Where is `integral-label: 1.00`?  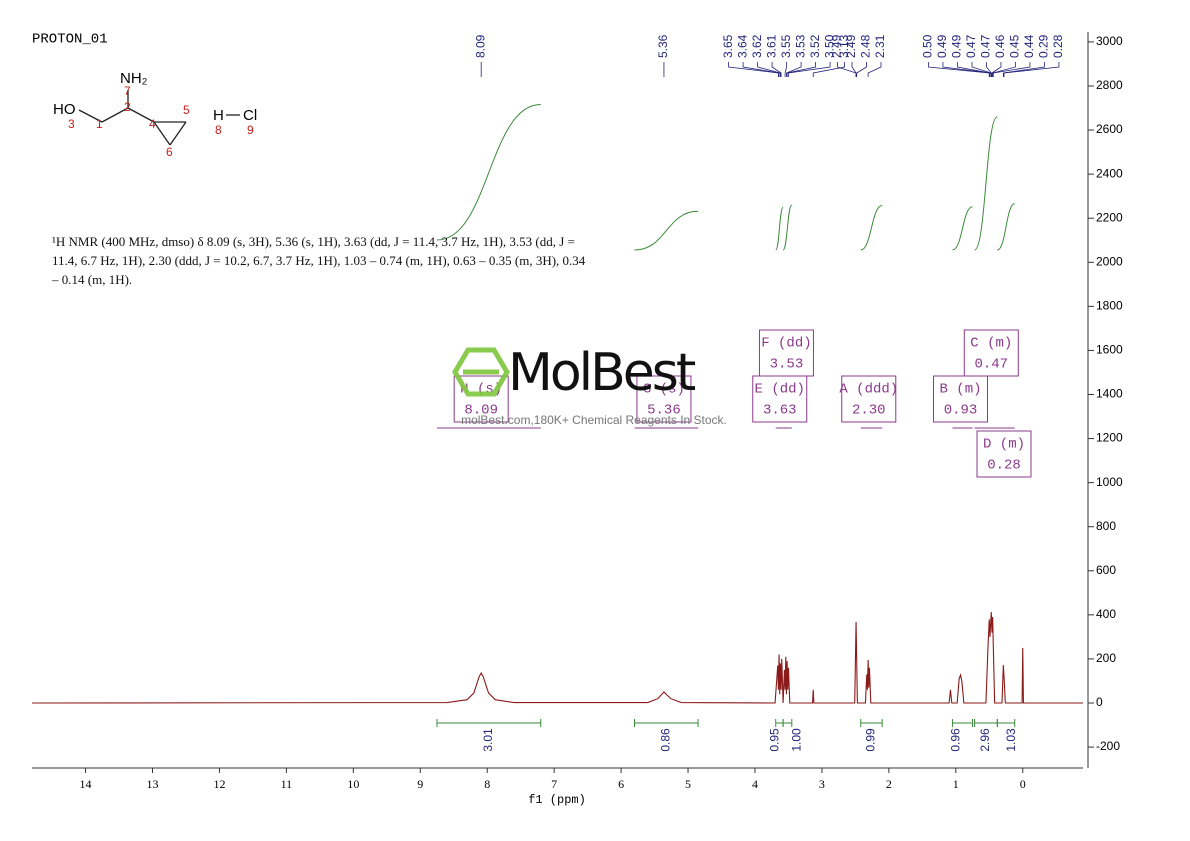
integral-label: 1.00 is located at coordinates (797, 740).